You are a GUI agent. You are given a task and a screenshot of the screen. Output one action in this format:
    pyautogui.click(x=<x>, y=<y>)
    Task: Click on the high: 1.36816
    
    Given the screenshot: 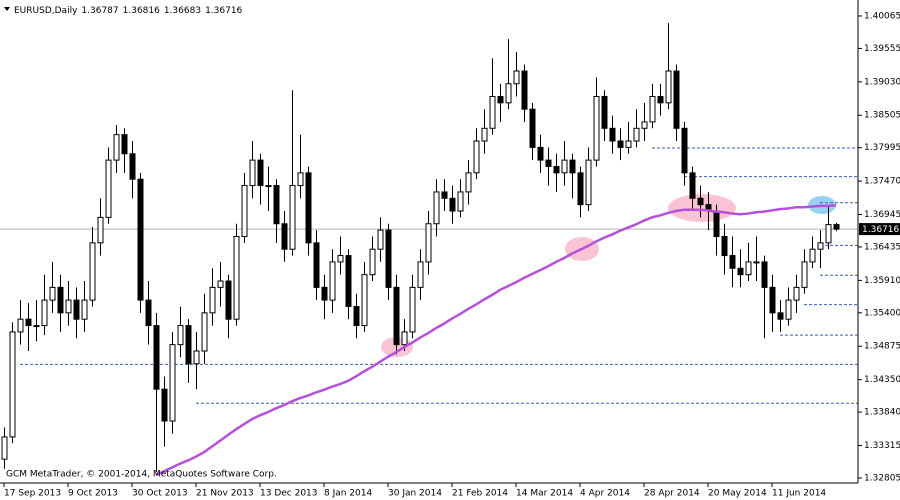 What is the action you would take?
    pyautogui.click(x=141, y=11)
    